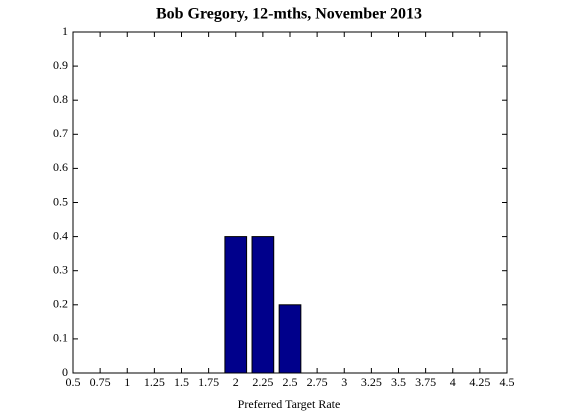  Describe the element at coordinates (344, 382) in the screenshot. I see `x-tick-label: 3` at that location.